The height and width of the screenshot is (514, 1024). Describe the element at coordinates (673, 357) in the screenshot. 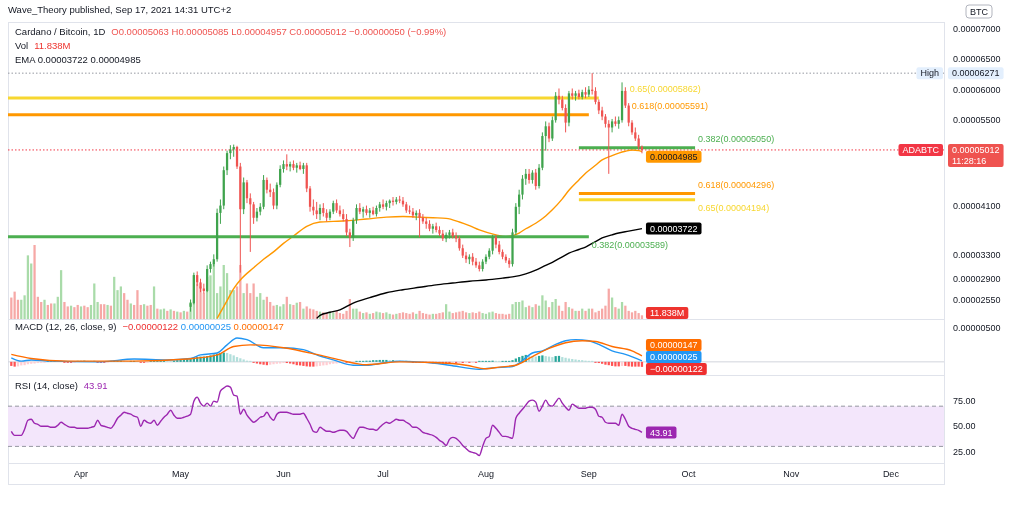

I see `annotation: 0.00000025` at that location.